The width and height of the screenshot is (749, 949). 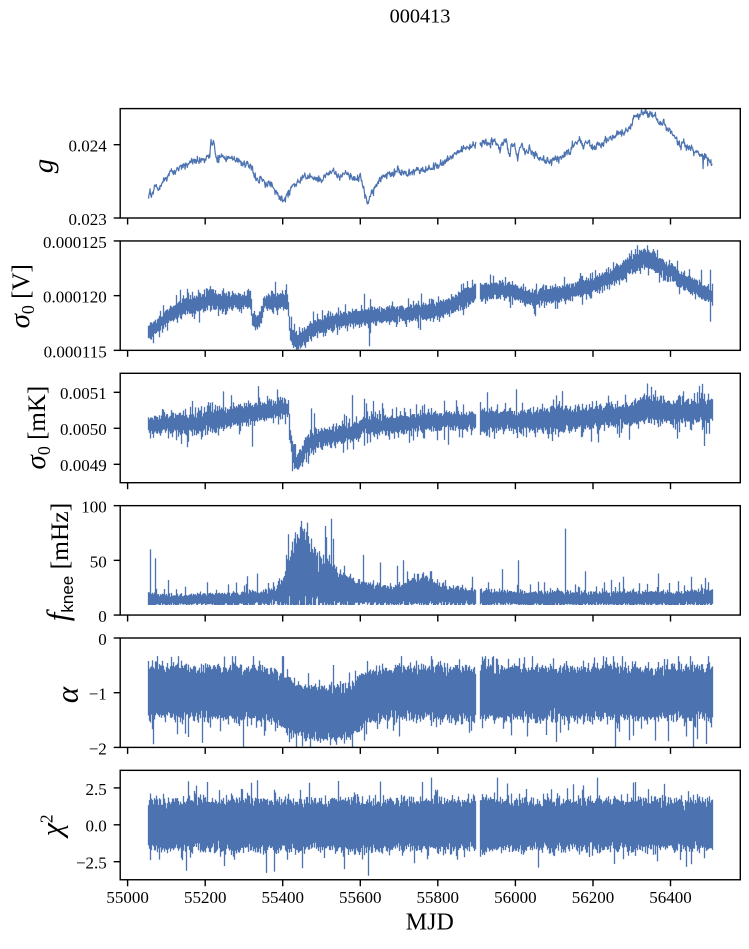 What do you see at coordinates (37, 428) in the screenshot?
I see `svg-text: σ0 [mK]` at bounding box center [37, 428].